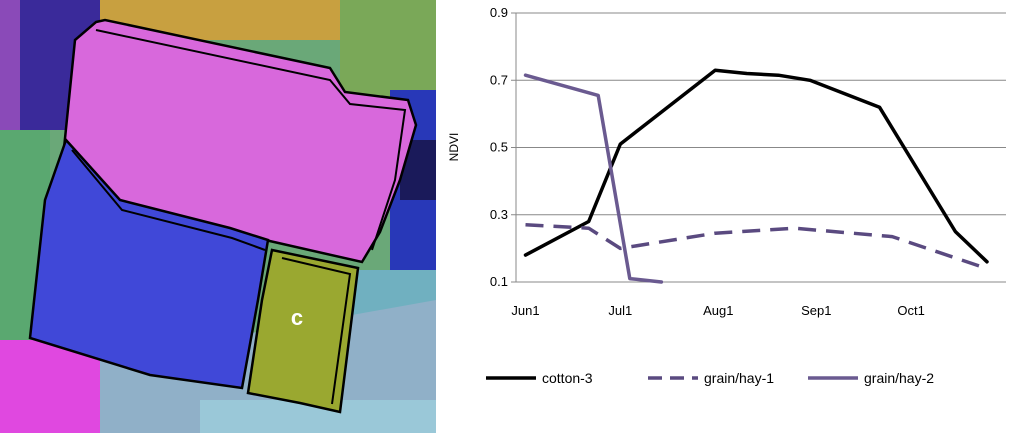  What do you see at coordinates (567, 378) in the screenshot?
I see `legend-label: cotton-3` at bounding box center [567, 378].